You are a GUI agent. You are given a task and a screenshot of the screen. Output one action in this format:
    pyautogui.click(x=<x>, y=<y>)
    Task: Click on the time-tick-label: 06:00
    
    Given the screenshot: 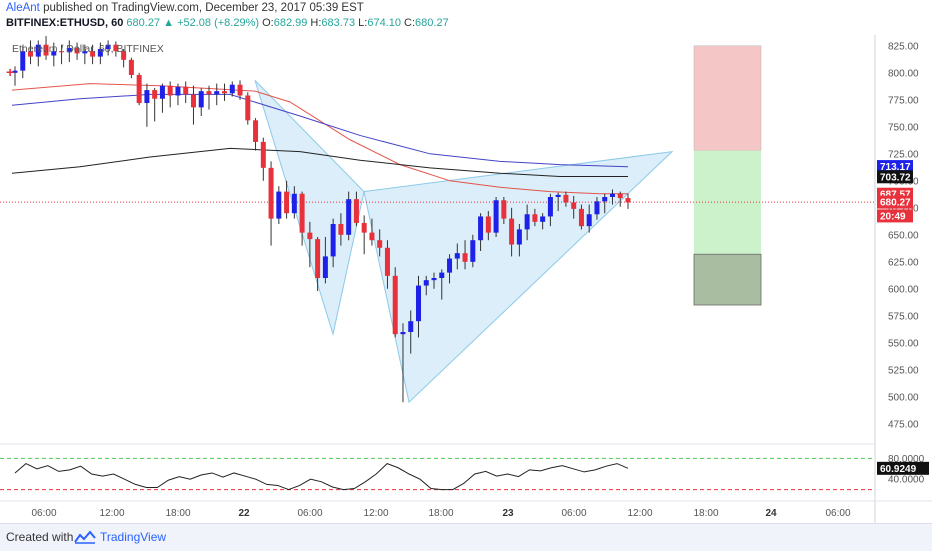 What is the action you would take?
    pyautogui.click(x=837, y=513)
    